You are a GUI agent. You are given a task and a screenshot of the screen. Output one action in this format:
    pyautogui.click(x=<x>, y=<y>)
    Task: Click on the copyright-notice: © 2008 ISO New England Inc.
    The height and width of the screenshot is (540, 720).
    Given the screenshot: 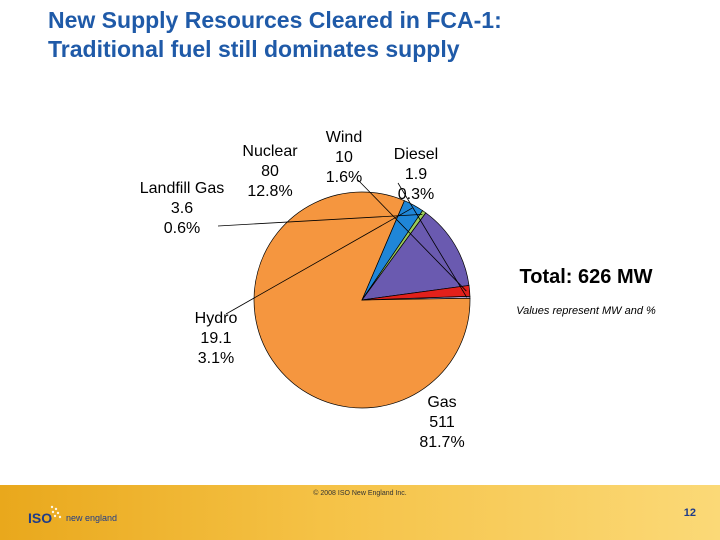 What is the action you would take?
    pyautogui.click(x=360, y=493)
    